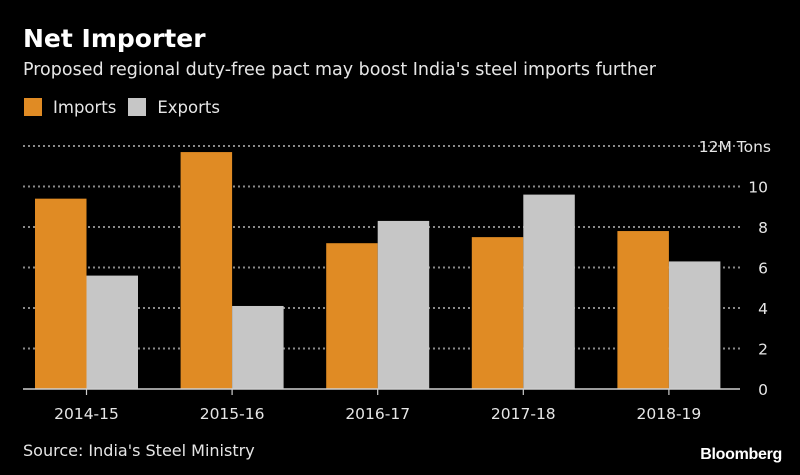 The width and height of the screenshot is (800, 475). What do you see at coordinates (86, 414) in the screenshot?
I see `x-tick-label: 2014-15` at bounding box center [86, 414].